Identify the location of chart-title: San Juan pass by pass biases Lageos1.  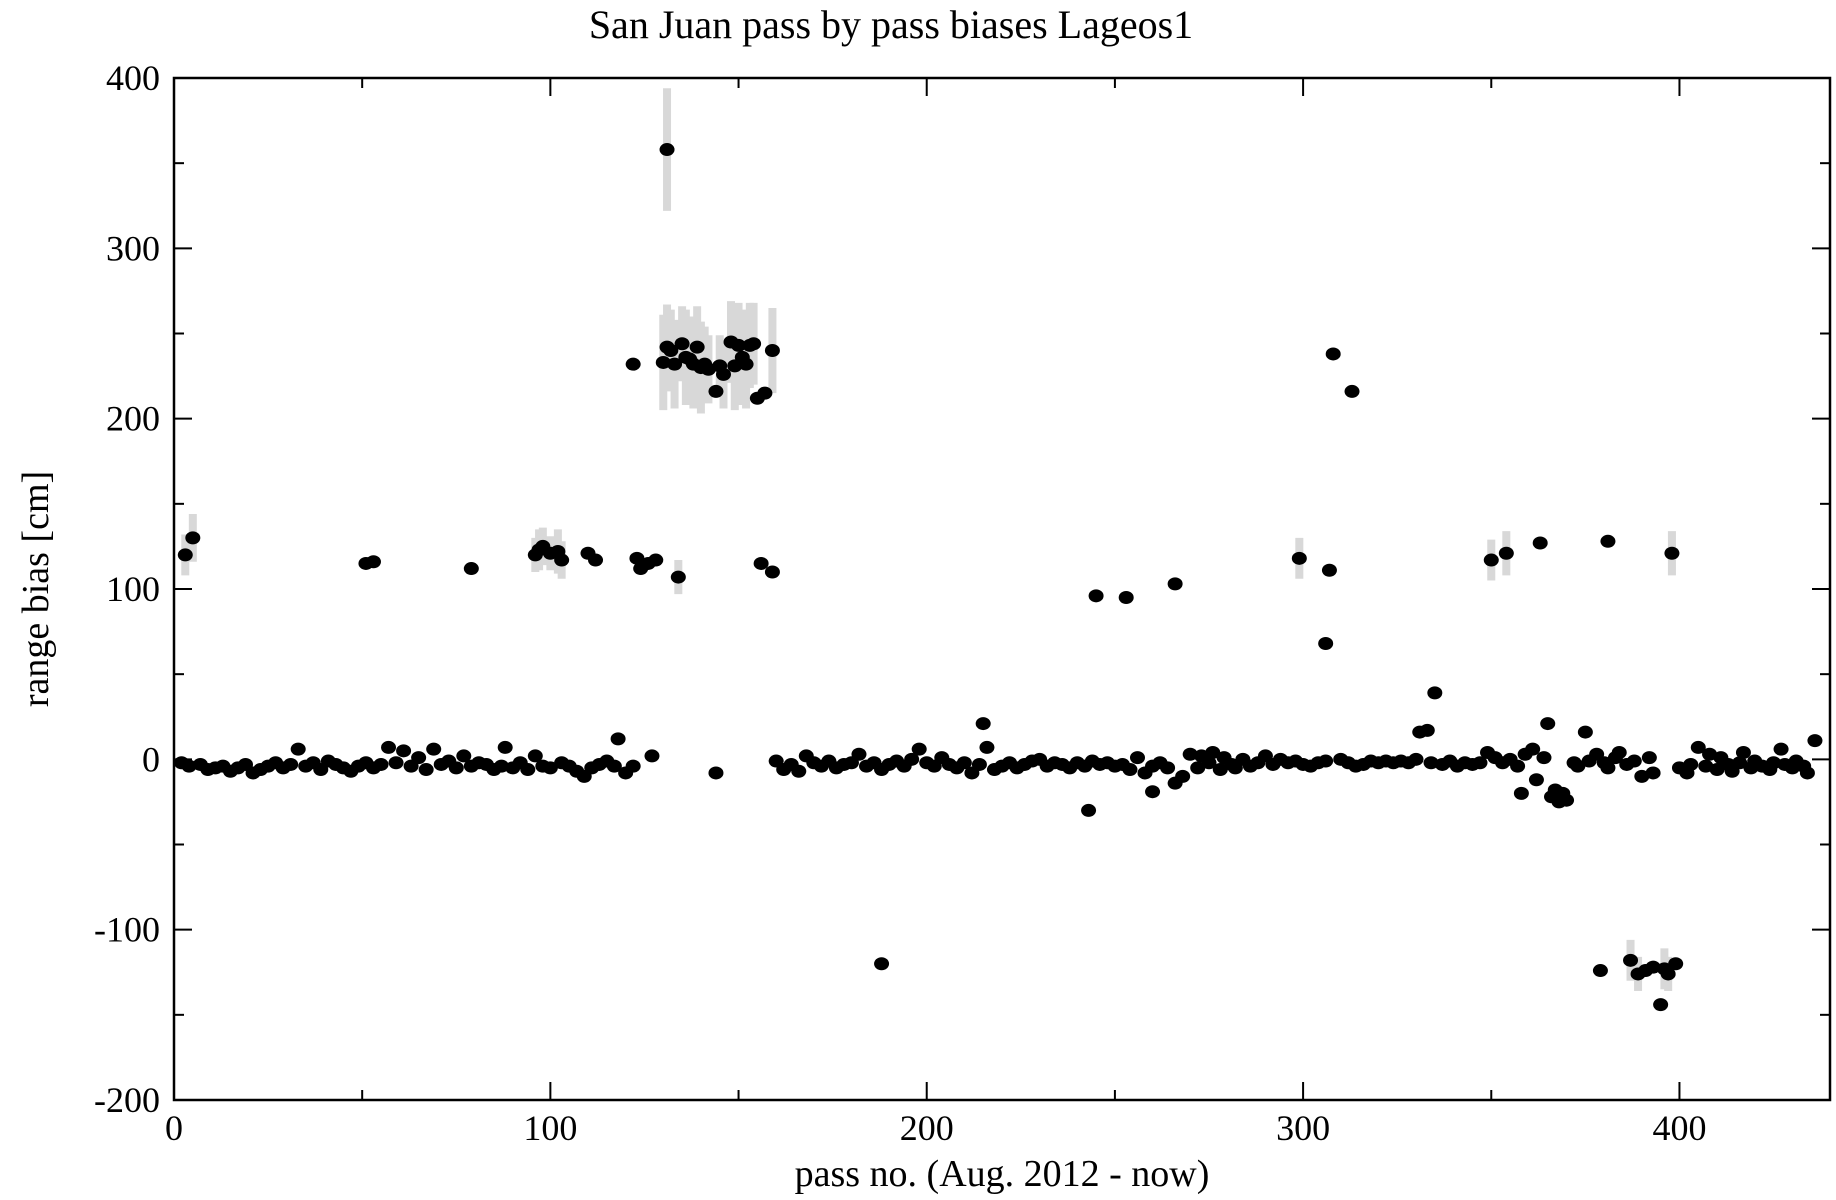
(891, 24).